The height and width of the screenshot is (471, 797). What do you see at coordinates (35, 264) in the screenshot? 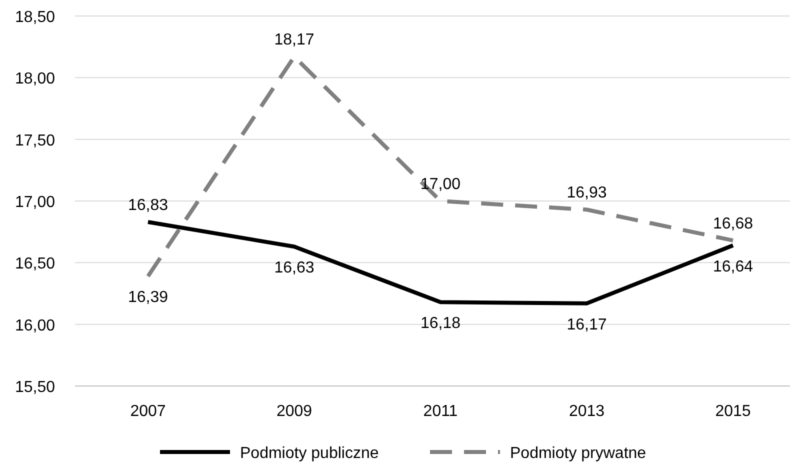
I see `y-tick-label: 16,50` at bounding box center [35, 264].